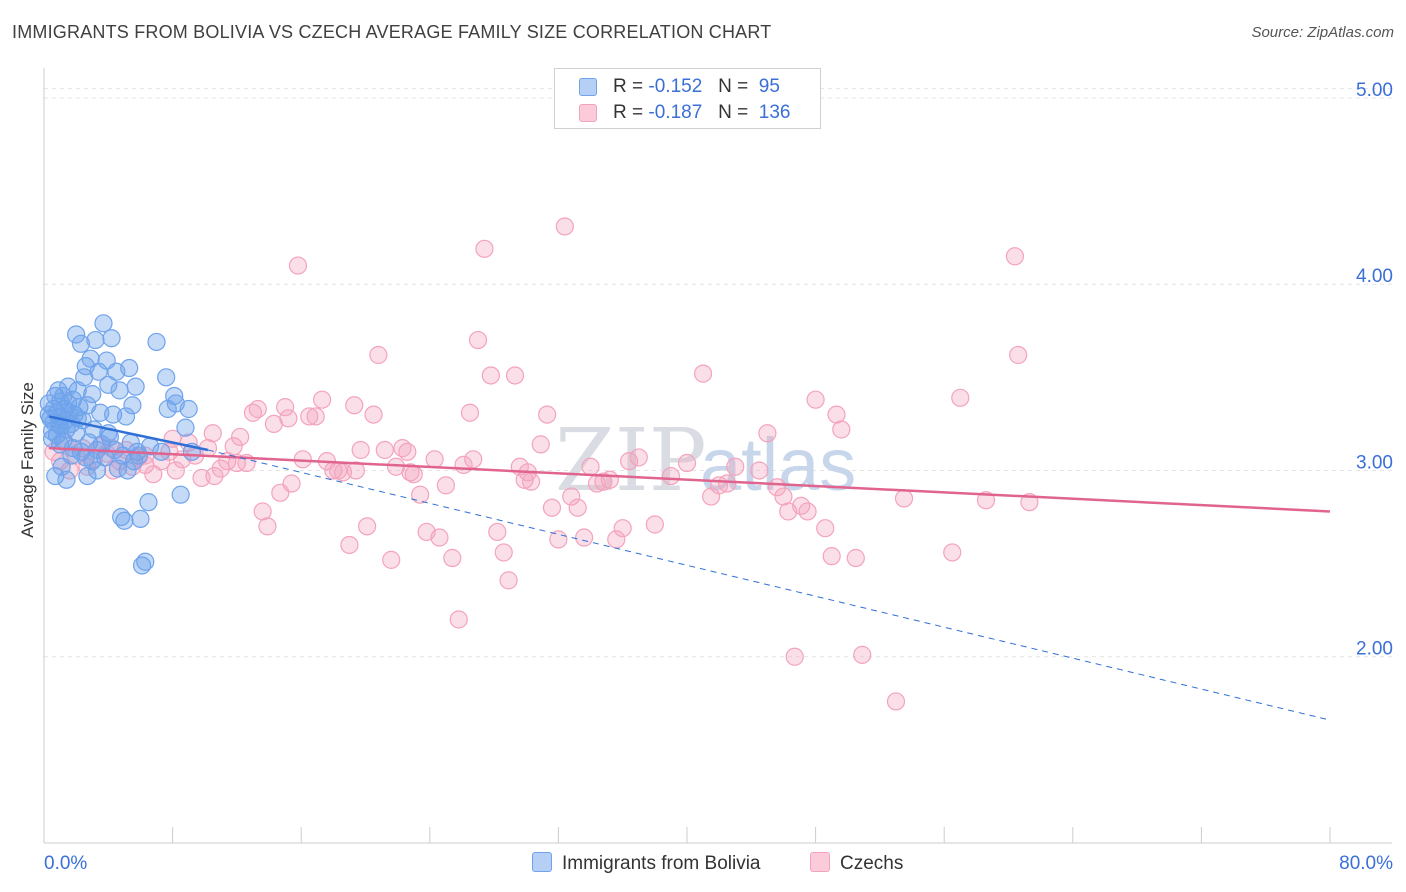 Image resolution: width=1406 pixels, height=892 pixels. I want to click on bolivia-trend-line, so click(128, 433).